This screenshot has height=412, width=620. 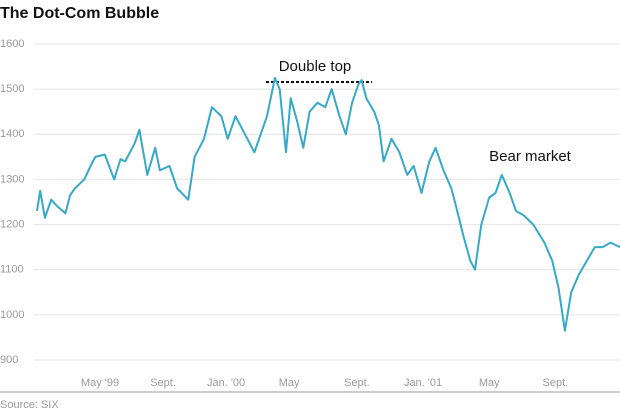 I want to click on x-tick-label: Jan. '00, so click(x=226, y=383).